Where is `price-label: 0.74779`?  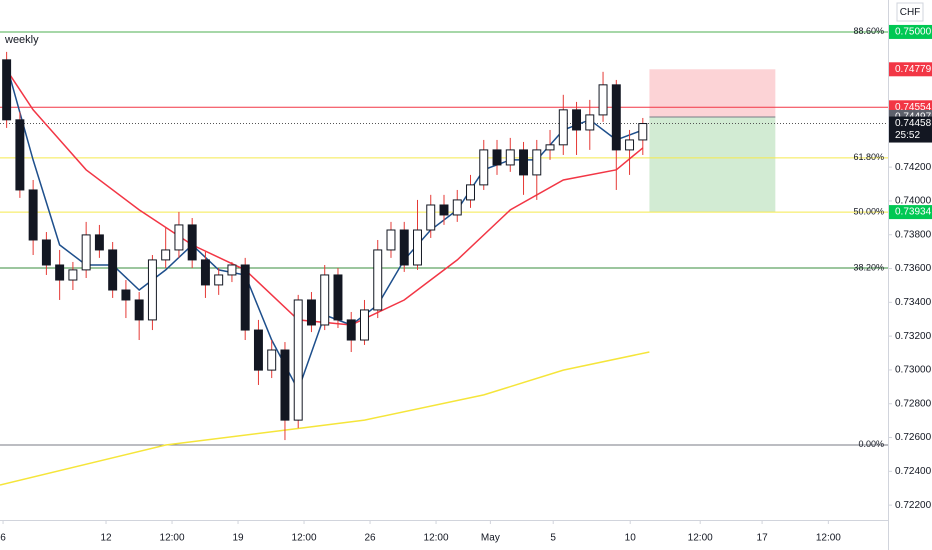 price-label: 0.74779 is located at coordinates (913, 69).